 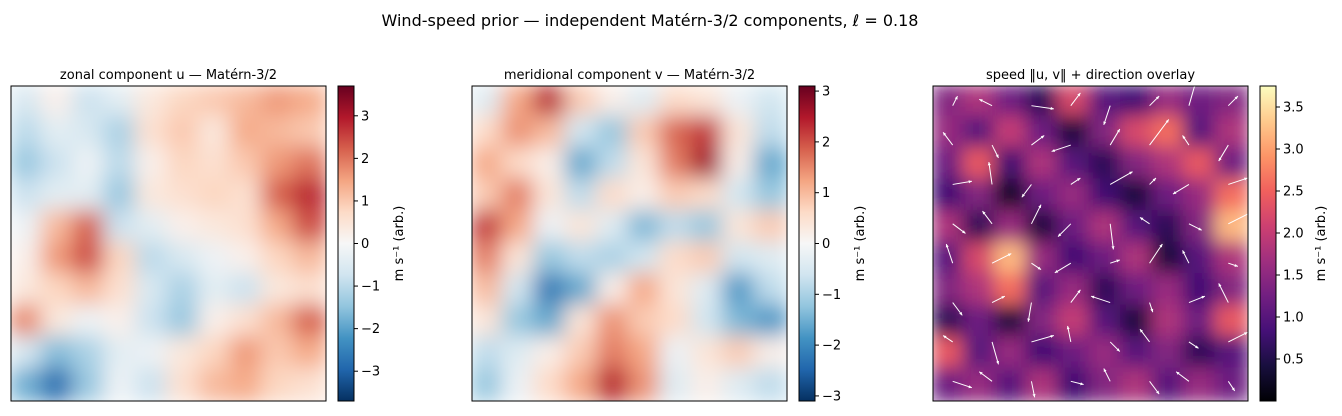 What do you see at coordinates (831, 295) in the screenshot?
I see `colorbar-tick-label: −1` at bounding box center [831, 295].